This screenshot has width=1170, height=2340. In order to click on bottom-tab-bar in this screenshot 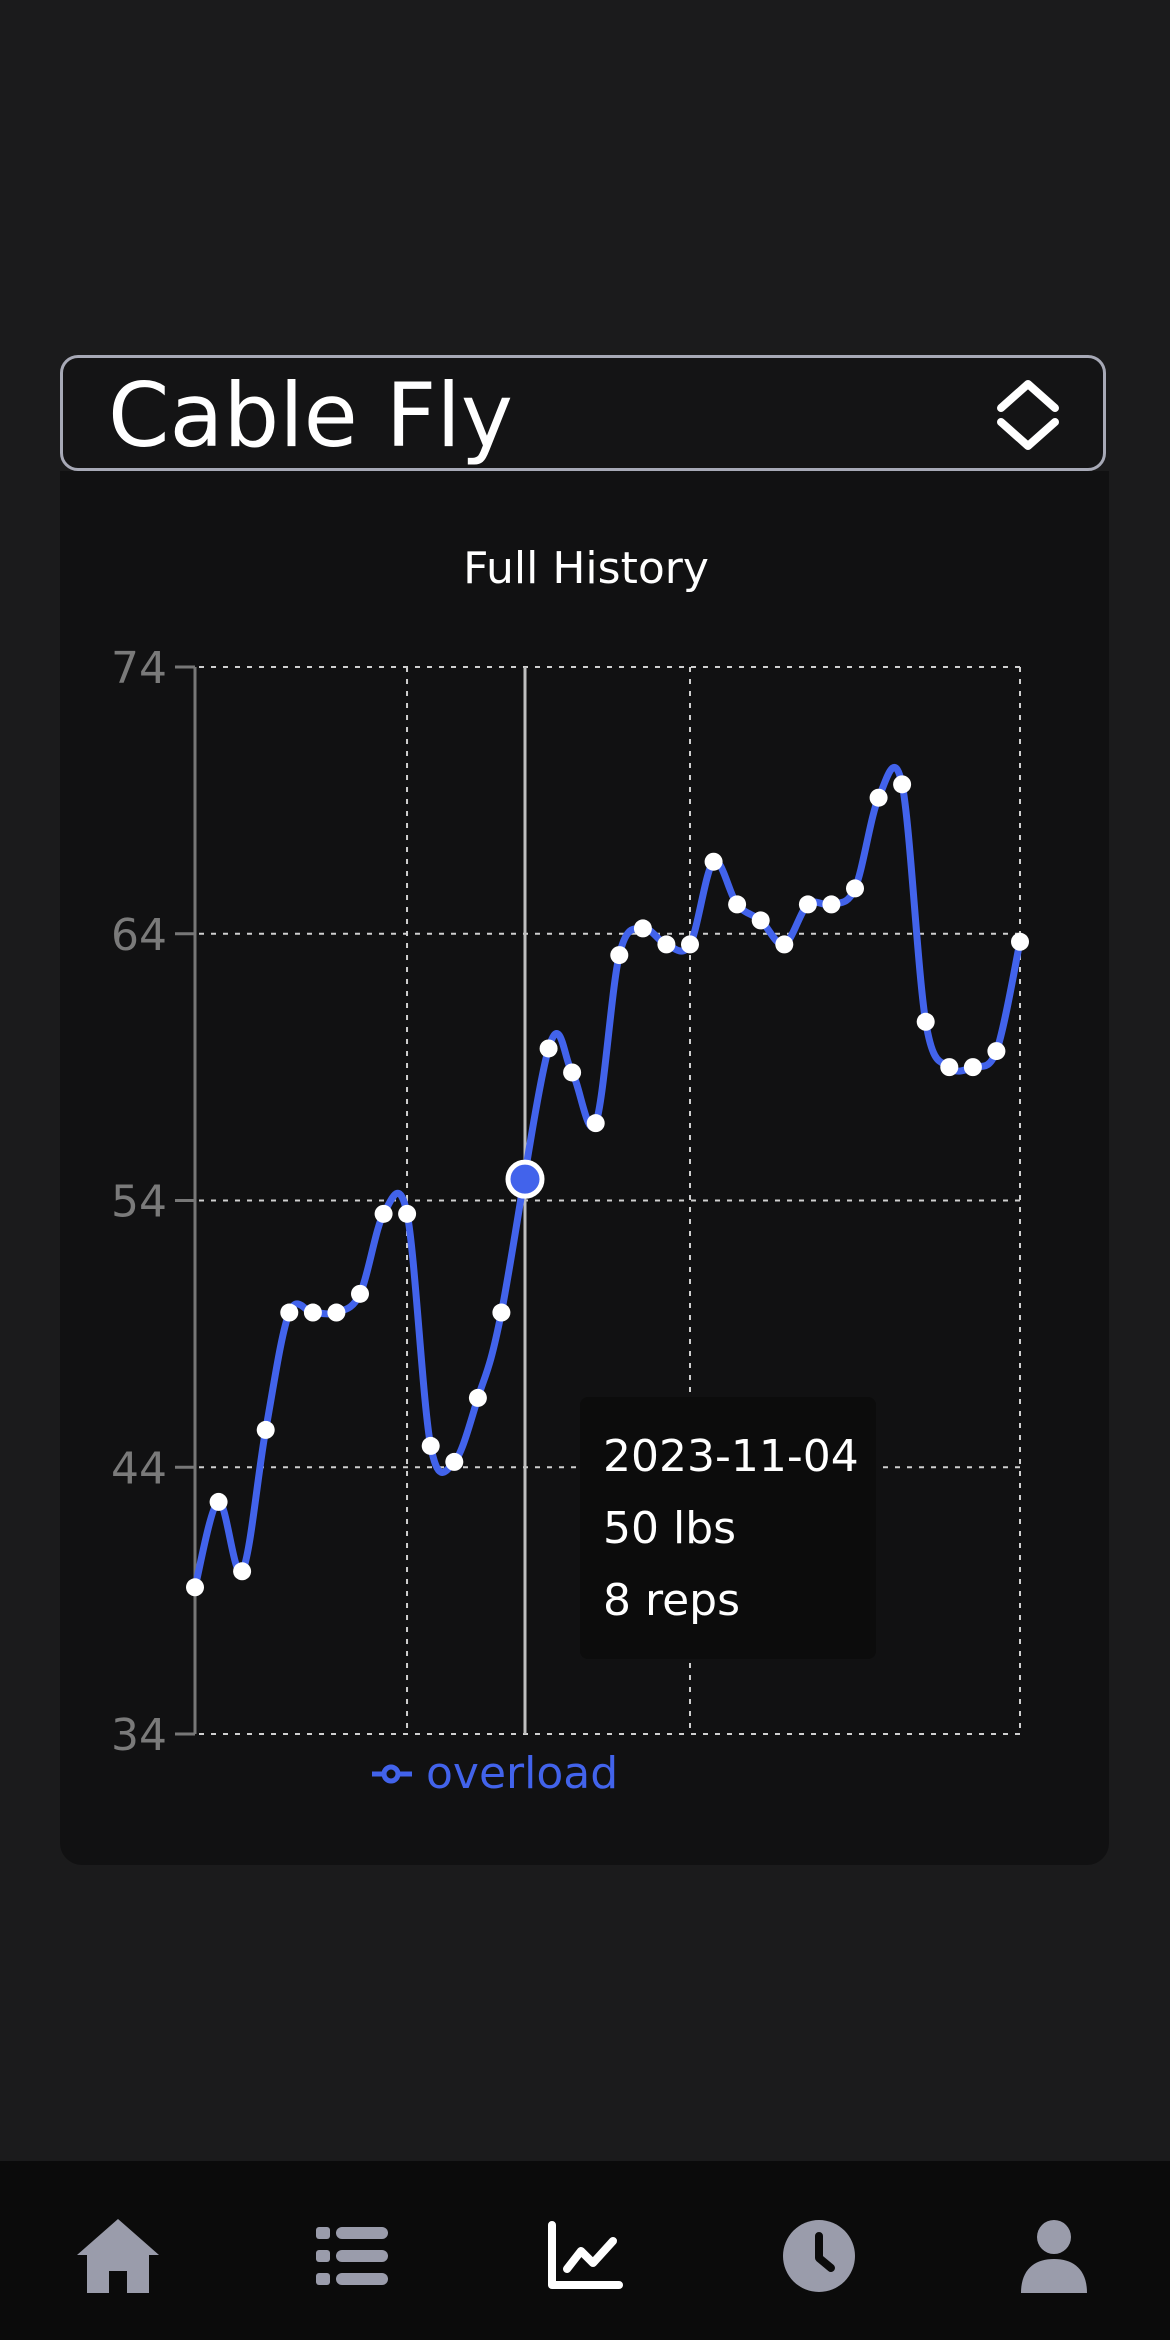, I will do `click(585, 2250)`.